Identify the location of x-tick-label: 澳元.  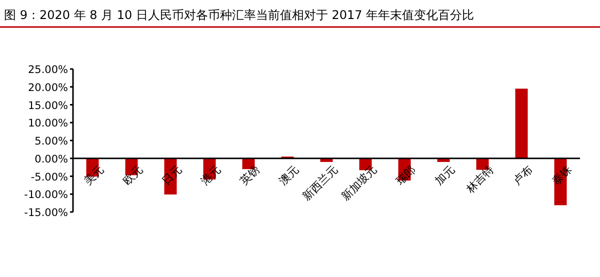
(289, 175).